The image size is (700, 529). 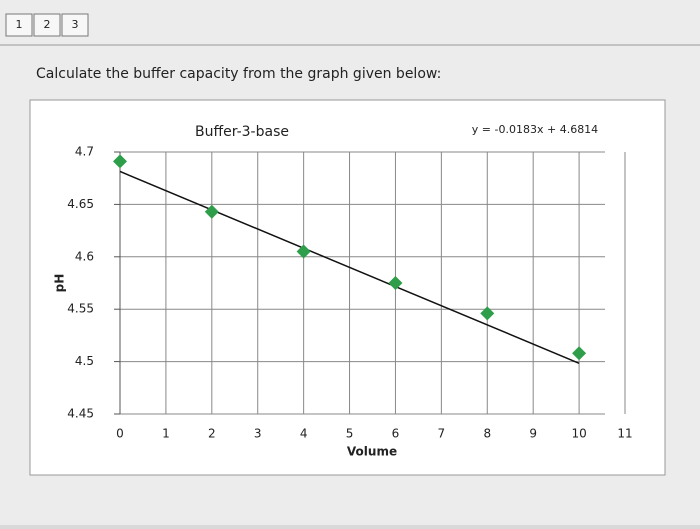 I want to click on x-tick-label: 1, so click(x=166, y=434).